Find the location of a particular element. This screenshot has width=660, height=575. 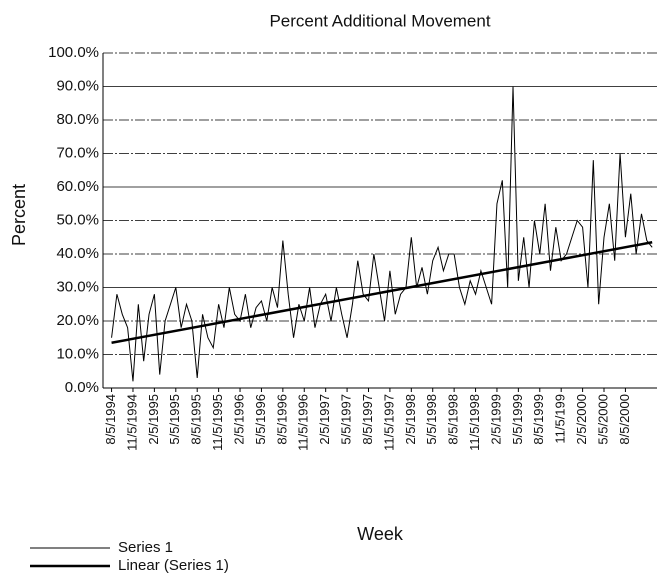

legend-label: Series 1 is located at coordinates (145, 547).